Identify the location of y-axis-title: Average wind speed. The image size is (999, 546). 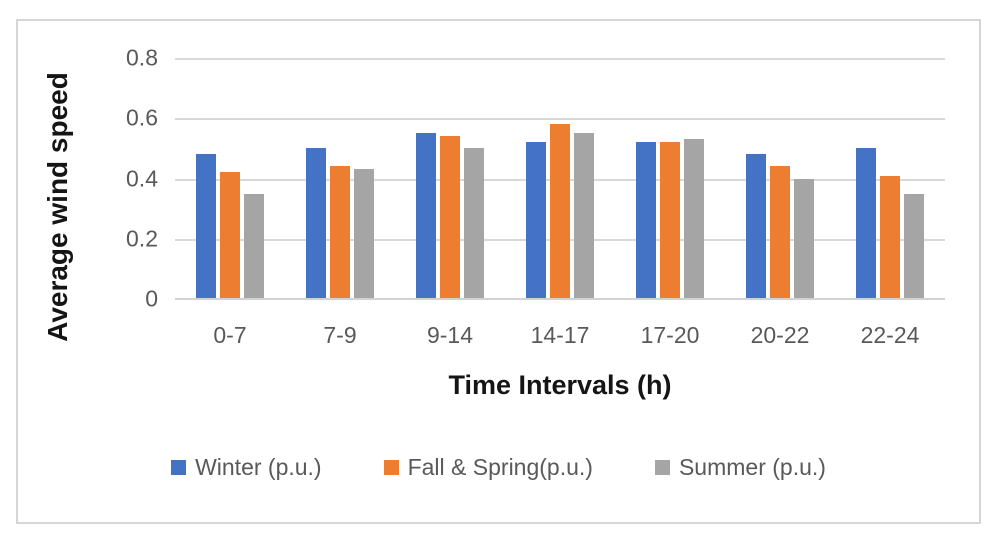
(58, 207).